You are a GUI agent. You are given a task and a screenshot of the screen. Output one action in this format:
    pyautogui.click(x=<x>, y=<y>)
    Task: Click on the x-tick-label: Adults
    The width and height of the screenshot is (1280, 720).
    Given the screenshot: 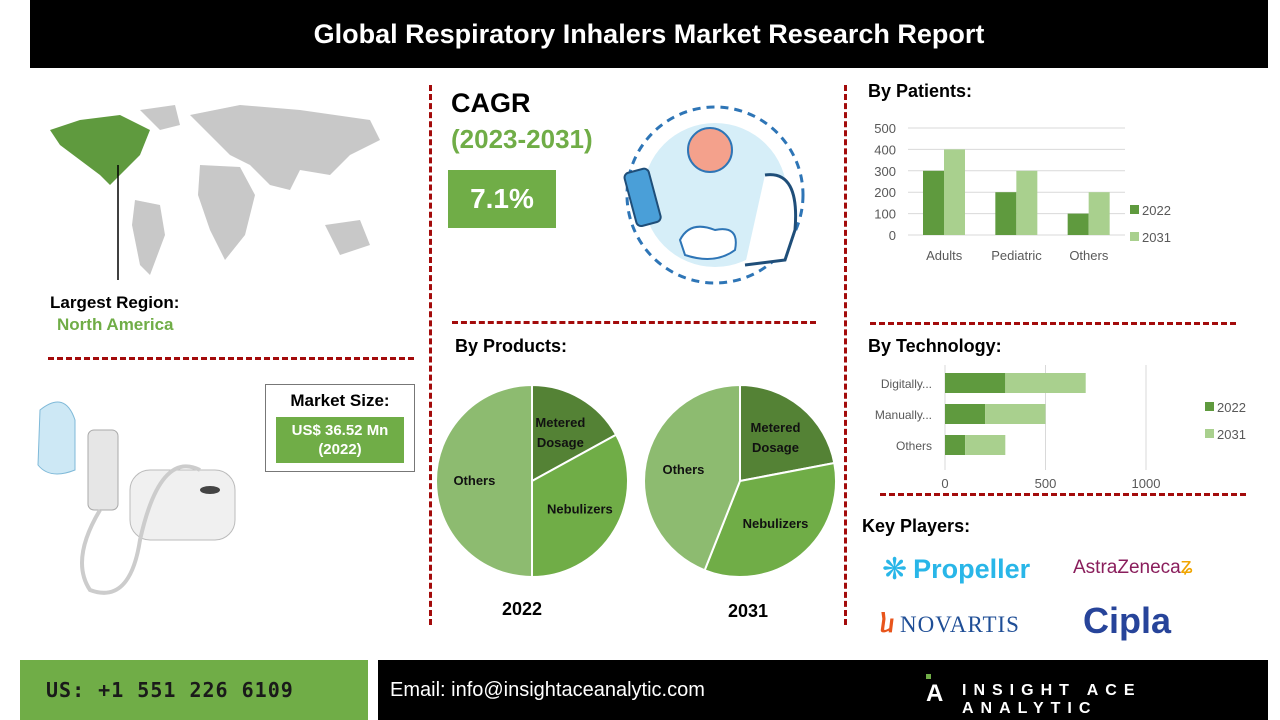 What is the action you would take?
    pyautogui.click(x=944, y=255)
    